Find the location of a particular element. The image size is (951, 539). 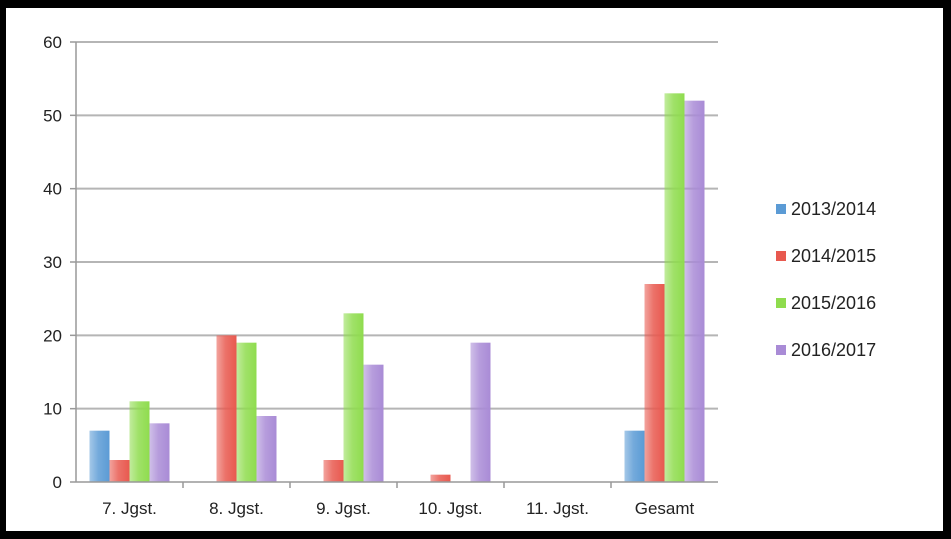

x-tick-label: 8. Jgst. is located at coordinates (236, 508).